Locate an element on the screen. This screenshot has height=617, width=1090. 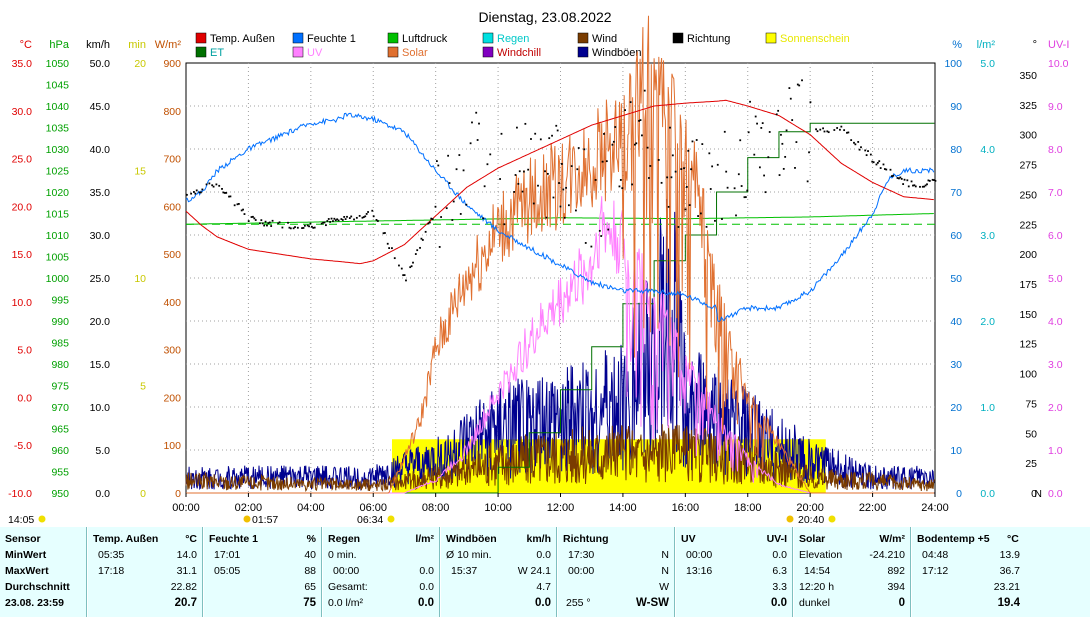
axis-tick-deg: 250 is located at coordinates (1028, 195).